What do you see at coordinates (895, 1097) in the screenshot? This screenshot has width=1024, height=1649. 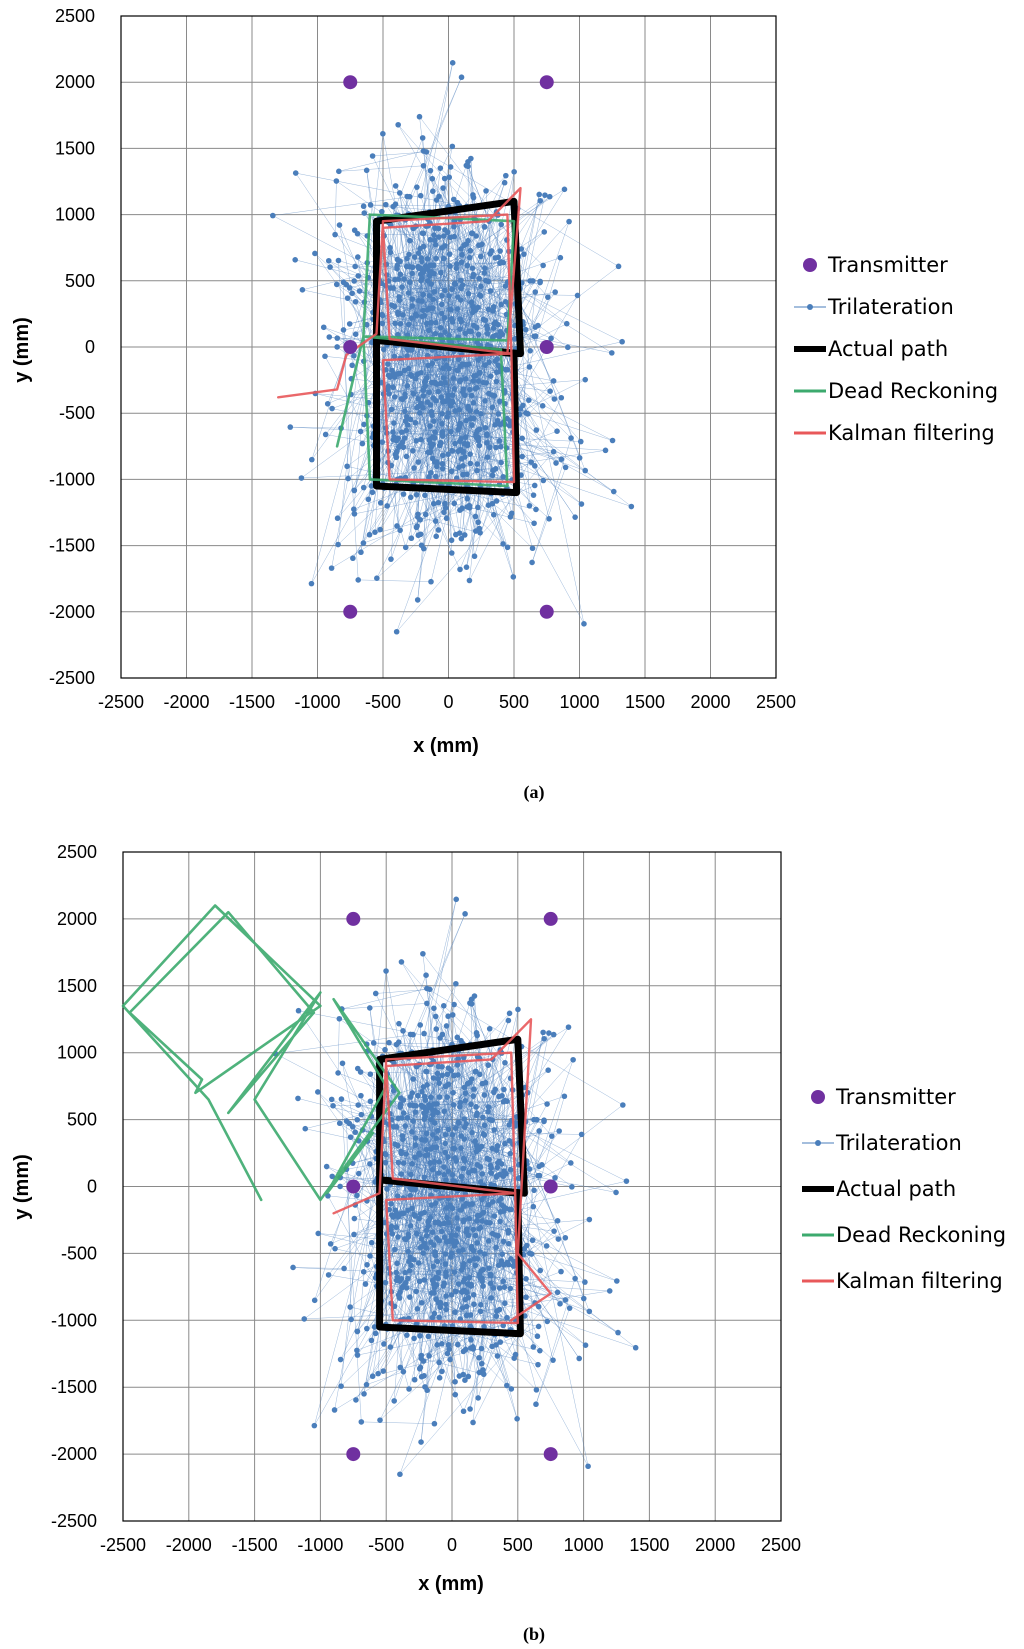 I see `legend-label: Transmitter` at bounding box center [895, 1097].